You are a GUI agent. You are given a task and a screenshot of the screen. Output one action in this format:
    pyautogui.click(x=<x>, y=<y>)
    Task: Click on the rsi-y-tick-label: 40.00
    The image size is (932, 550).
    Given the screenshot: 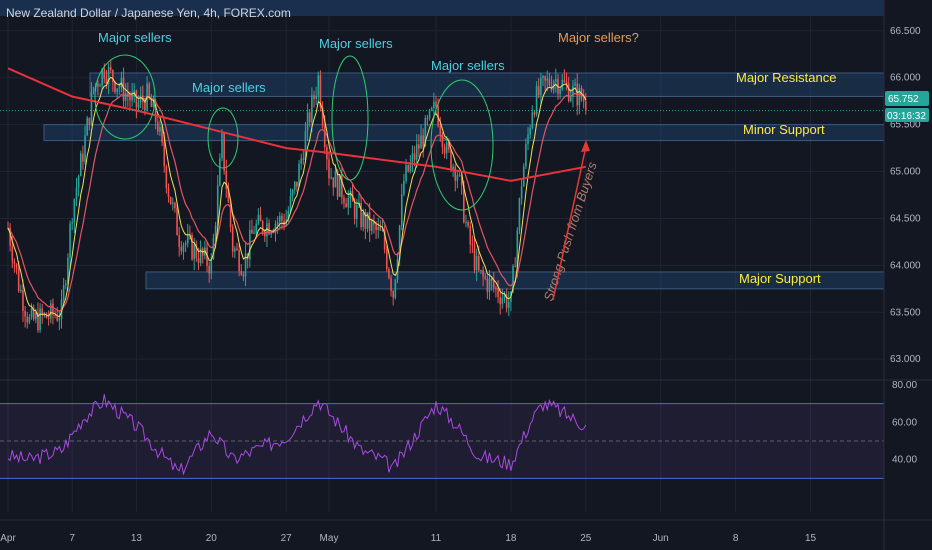 What is the action you would take?
    pyautogui.click(x=904, y=460)
    